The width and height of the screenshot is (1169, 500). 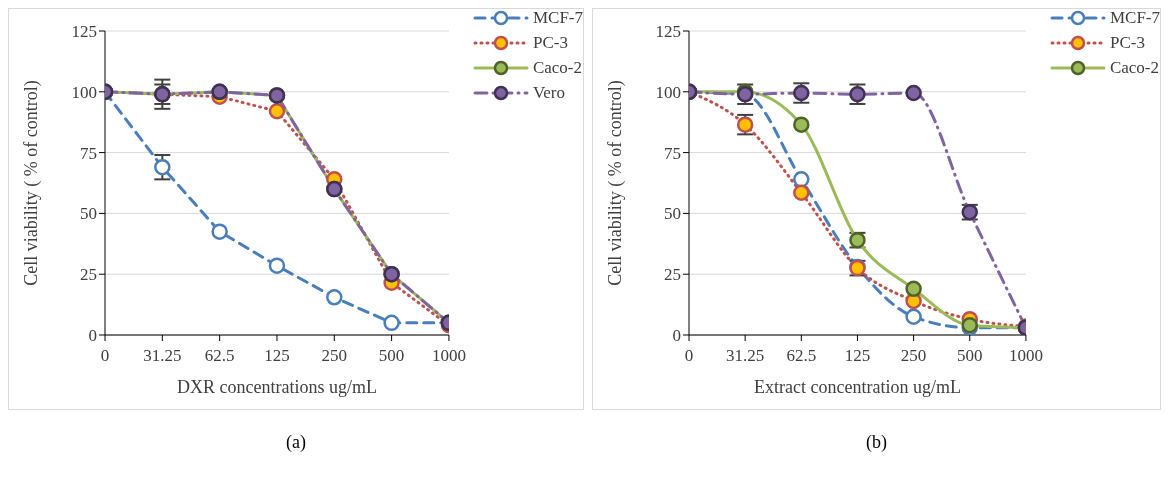 What do you see at coordinates (857, 387) in the screenshot?
I see `x-axis-title: Extract concentration ug/mL` at bounding box center [857, 387].